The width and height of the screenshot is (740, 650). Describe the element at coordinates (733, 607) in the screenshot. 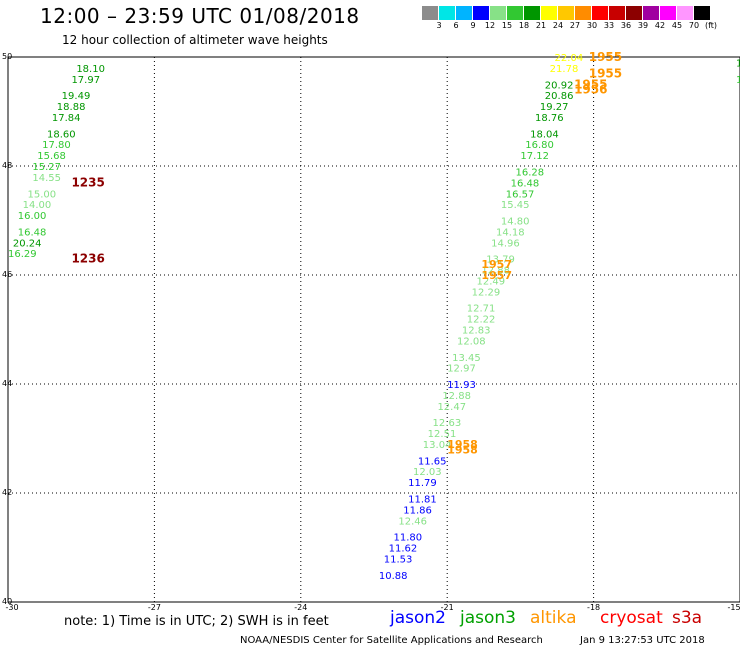

I see `longitude-tick: -15` at that location.